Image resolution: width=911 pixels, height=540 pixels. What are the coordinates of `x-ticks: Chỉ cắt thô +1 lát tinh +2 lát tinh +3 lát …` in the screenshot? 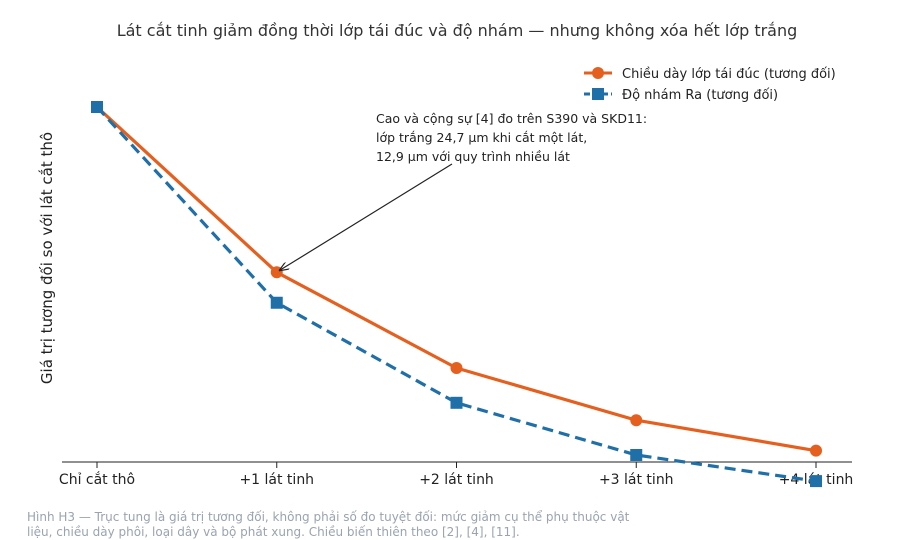 It's located at (456, 475).